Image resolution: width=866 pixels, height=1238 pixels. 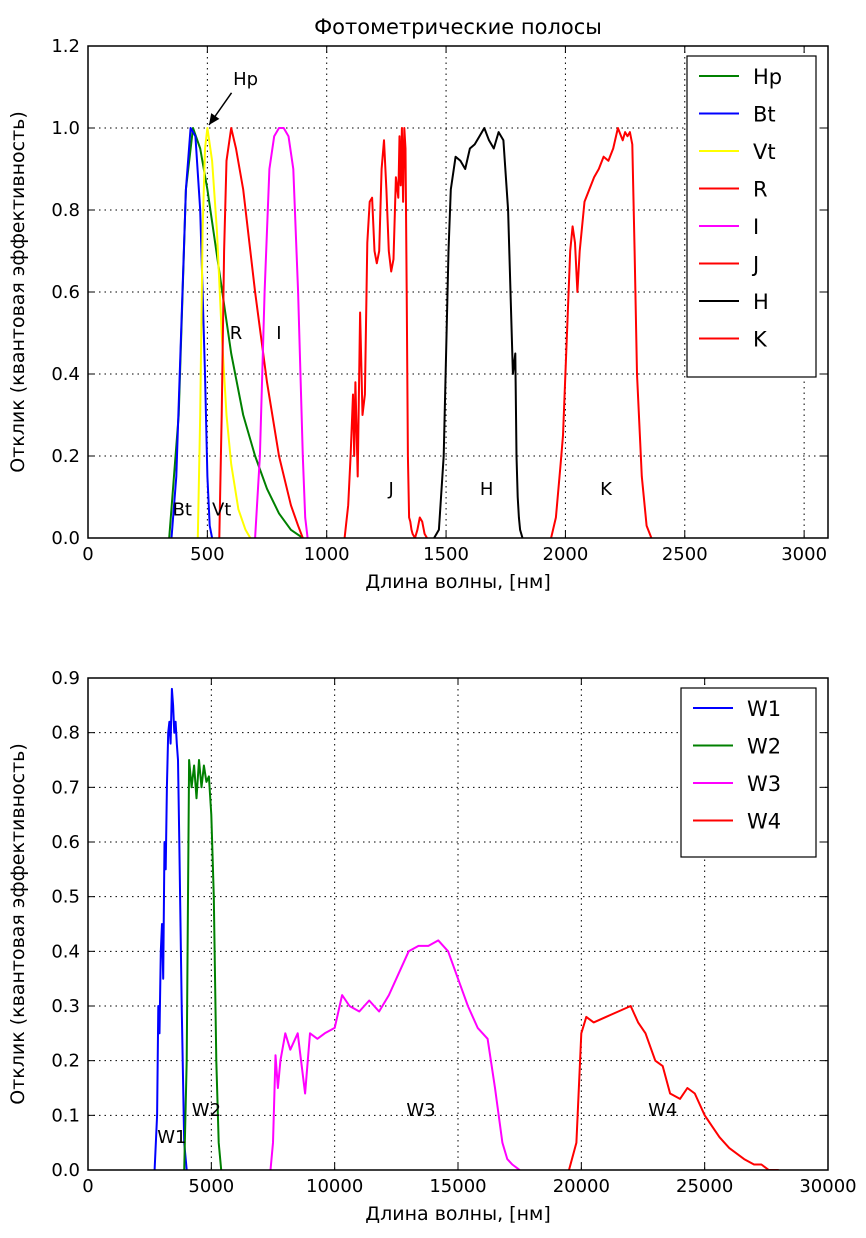 What do you see at coordinates (704, 1186) in the screenshot?
I see `x-tick-label: 25000` at bounding box center [704, 1186].